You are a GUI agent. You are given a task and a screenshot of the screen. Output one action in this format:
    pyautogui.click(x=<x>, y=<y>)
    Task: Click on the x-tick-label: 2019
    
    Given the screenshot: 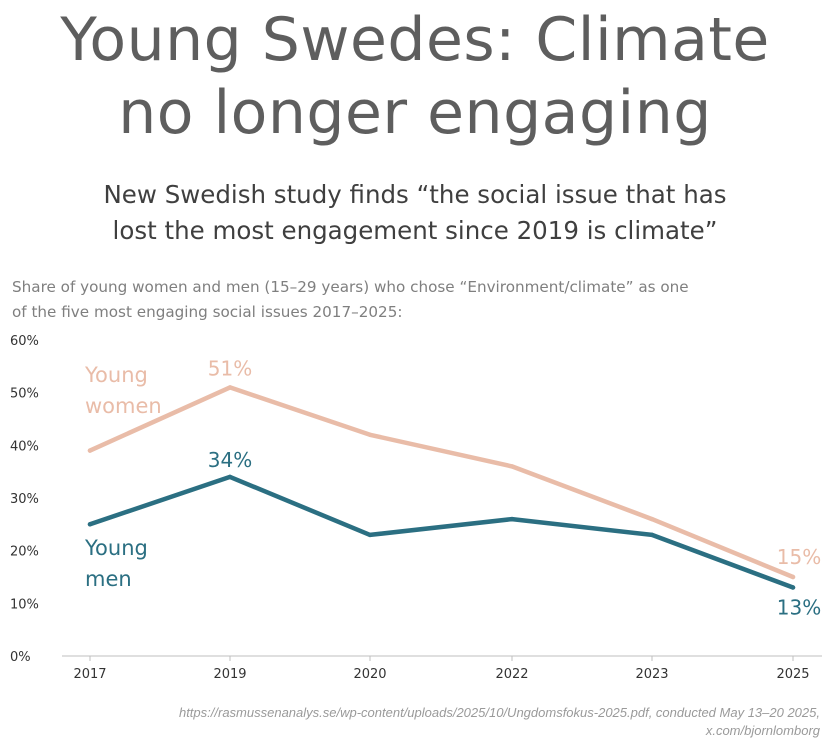 What is the action you would take?
    pyautogui.click(x=229, y=674)
    